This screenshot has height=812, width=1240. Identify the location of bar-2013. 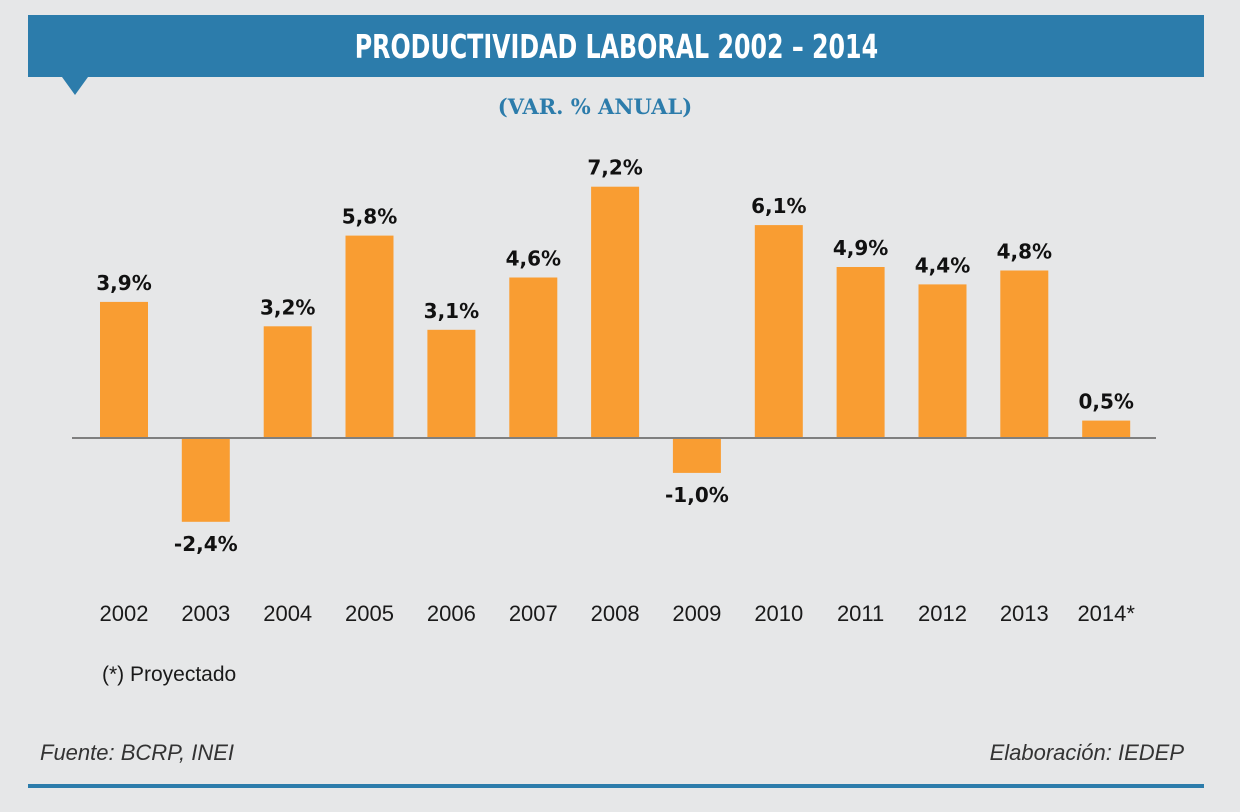
(1024, 354).